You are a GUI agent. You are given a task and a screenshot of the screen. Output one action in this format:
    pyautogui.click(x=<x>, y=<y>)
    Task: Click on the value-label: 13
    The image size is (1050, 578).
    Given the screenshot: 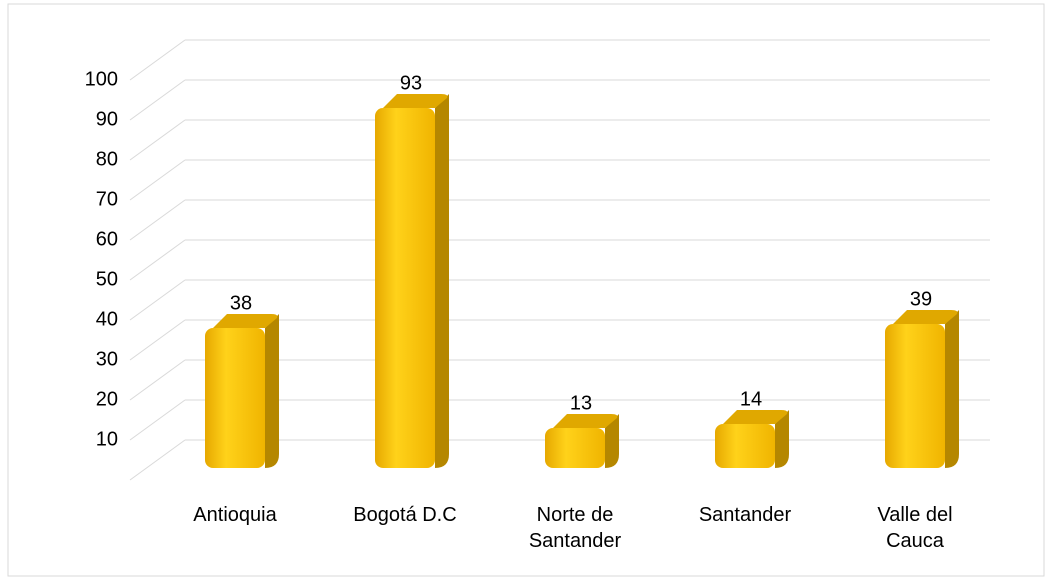 What is the action you would take?
    pyautogui.click(x=581, y=403)
    